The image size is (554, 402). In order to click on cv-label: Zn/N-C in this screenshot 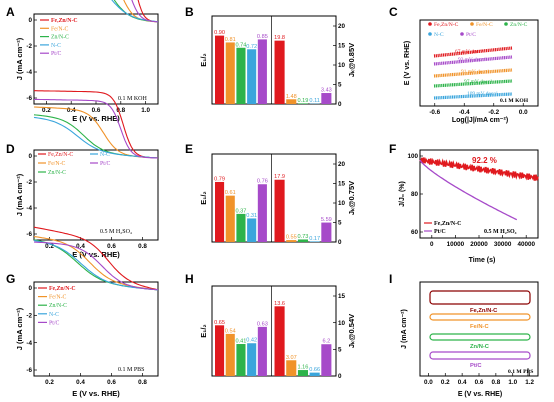, I will do `click(480, 347)`.